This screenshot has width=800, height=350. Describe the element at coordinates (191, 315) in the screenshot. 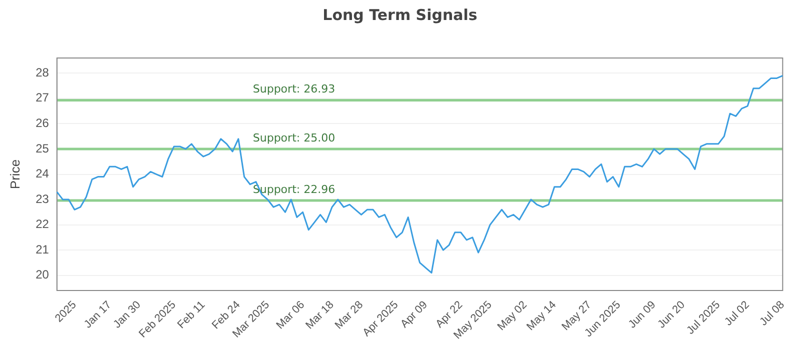

I see `x-tick-label: Feb 11` at that location.